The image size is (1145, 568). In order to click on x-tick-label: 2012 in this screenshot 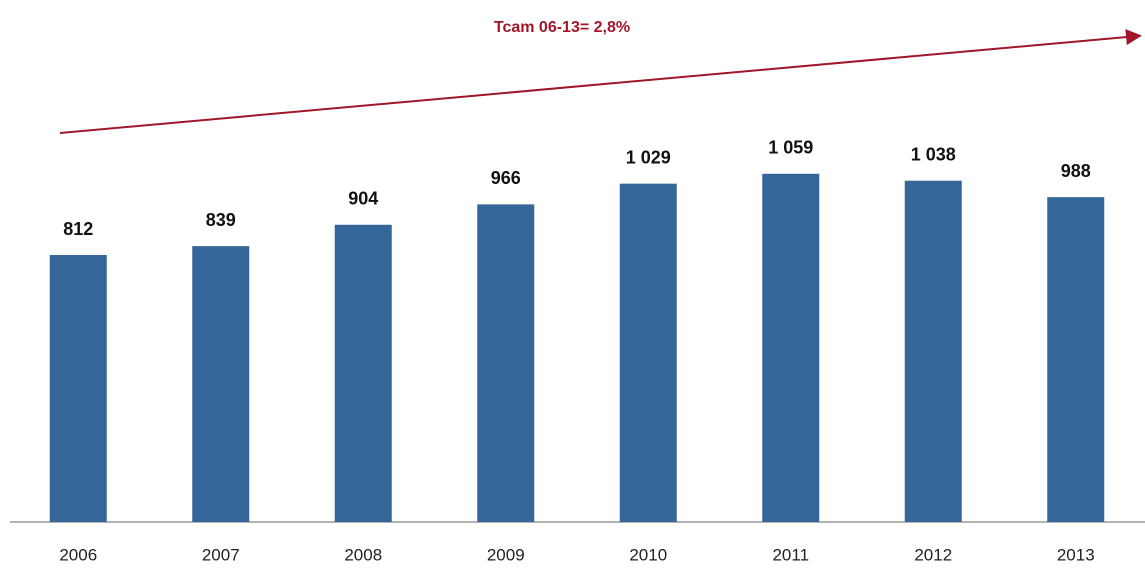, I will do `click(933, 554)`.